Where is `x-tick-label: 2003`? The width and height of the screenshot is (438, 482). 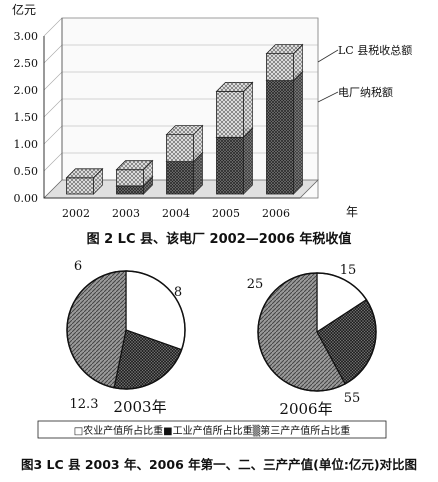
x-tick-label: 2003 is located at coordinates (126, 213).